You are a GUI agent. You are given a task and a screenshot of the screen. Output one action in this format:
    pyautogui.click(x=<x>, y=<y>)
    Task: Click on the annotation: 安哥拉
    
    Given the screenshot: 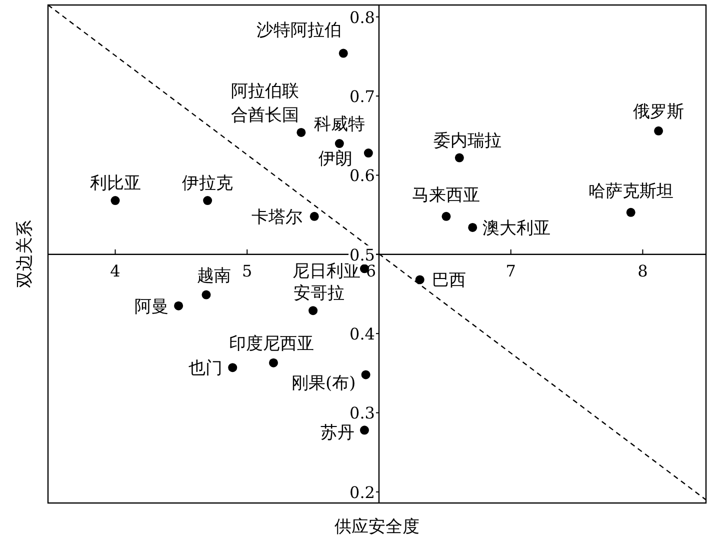 What is the action you would take?
    pyautogui.click(x=319, y=294)
    